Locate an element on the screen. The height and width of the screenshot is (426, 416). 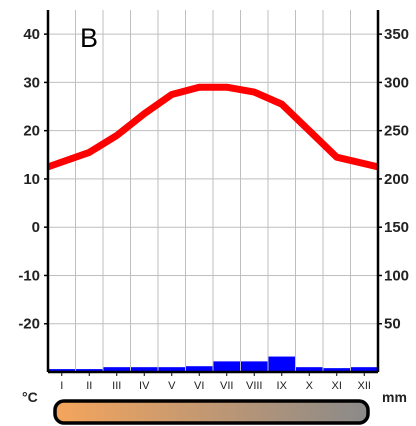
right-tick-label: 150 is located at coordinates (396, 227).